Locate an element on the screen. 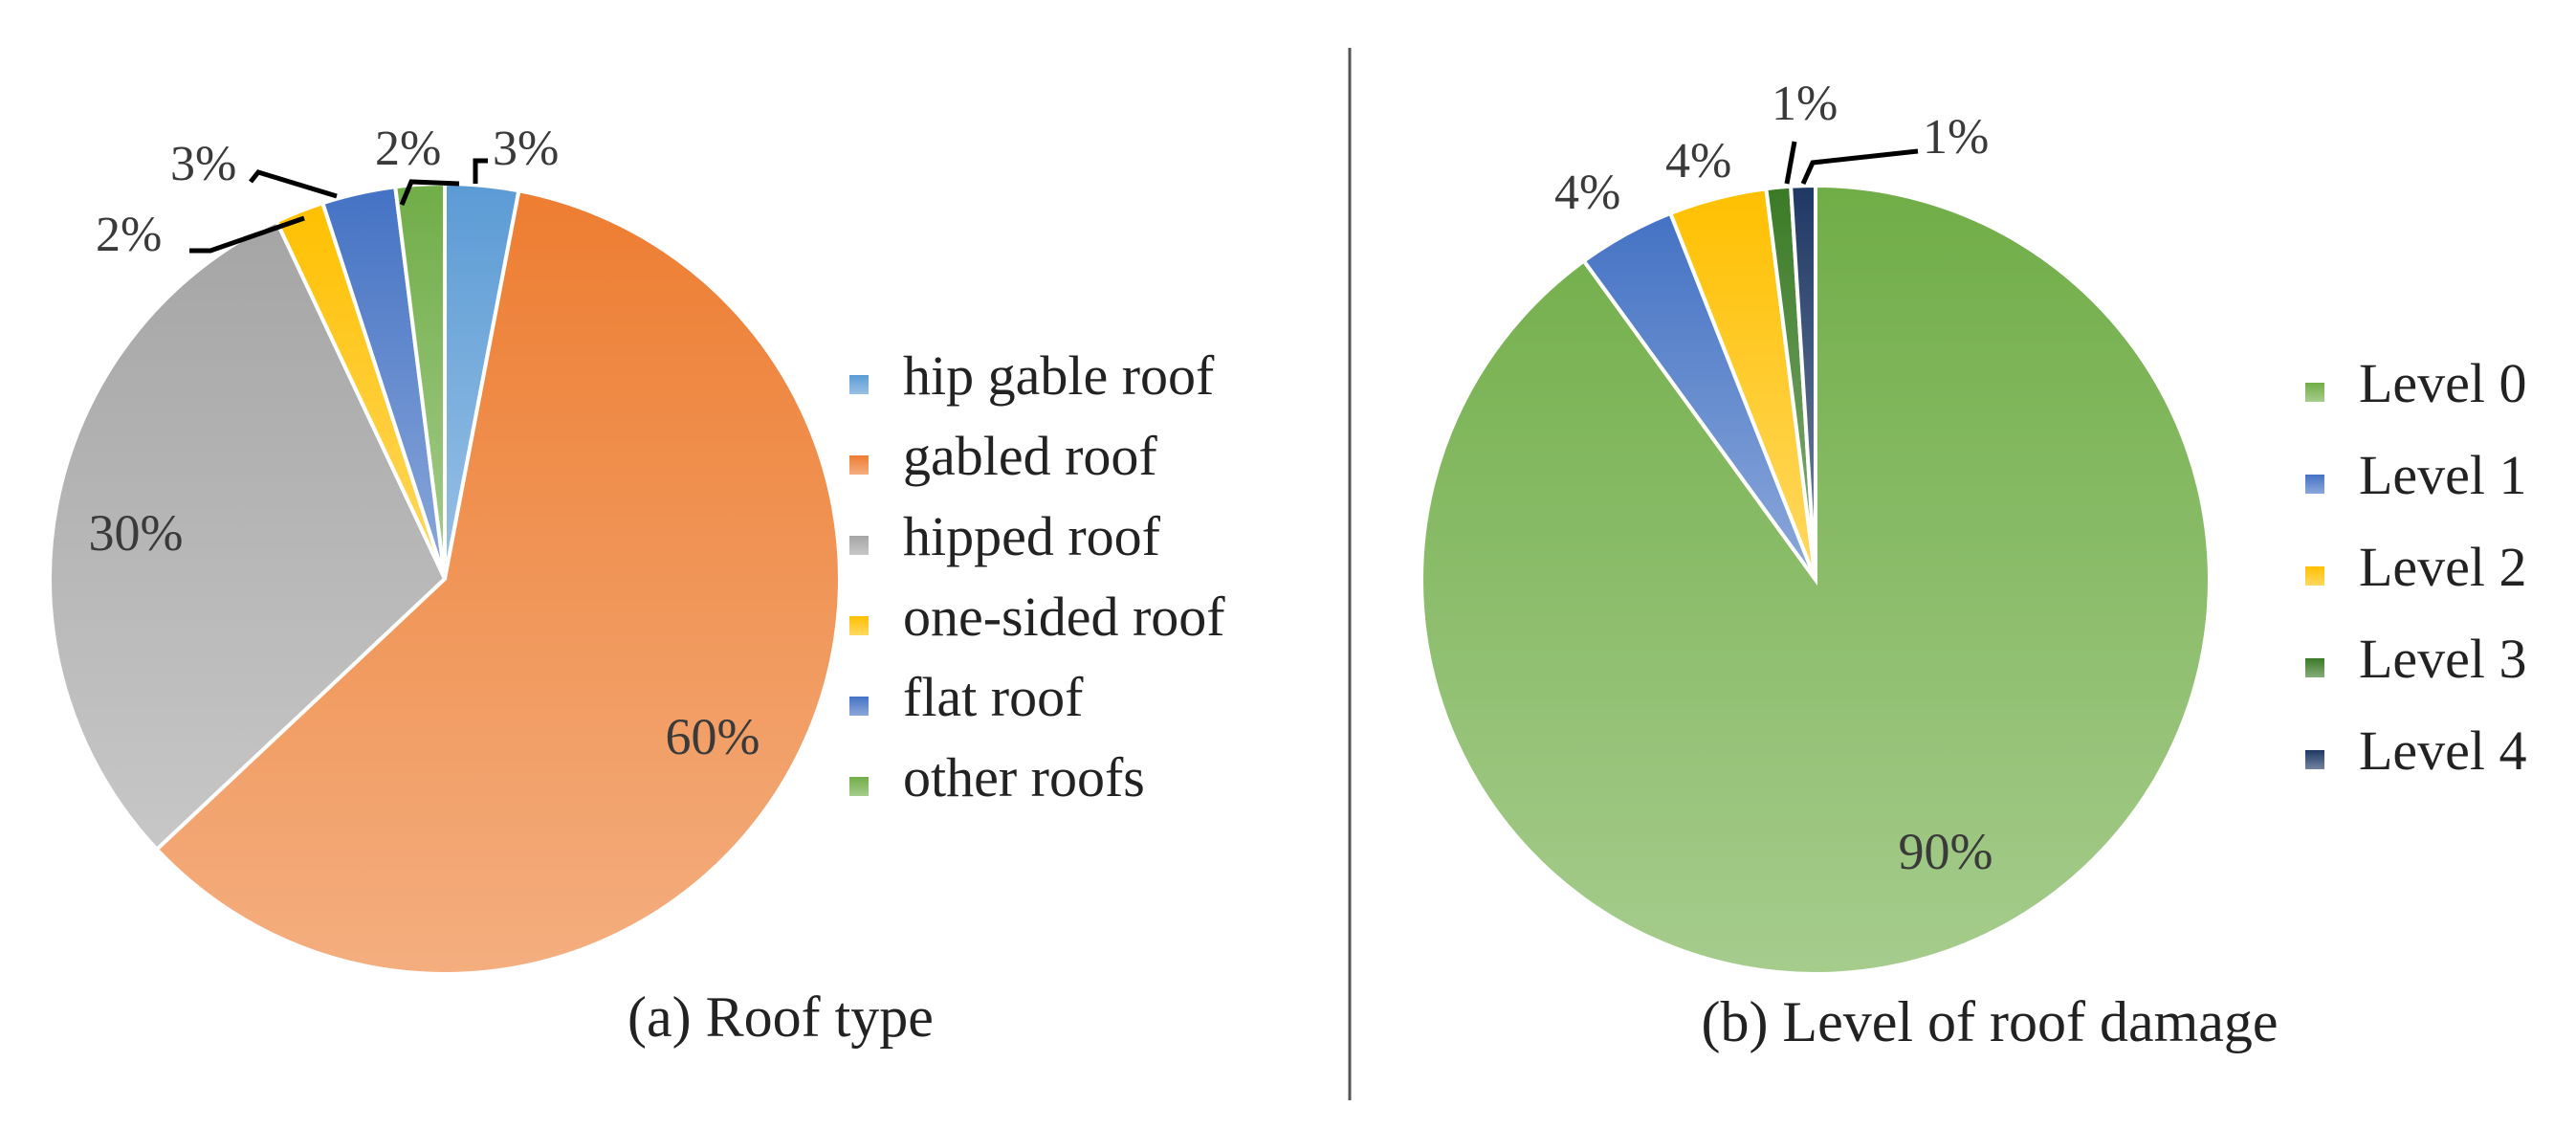 The width and height of the screenshot is (2576, 1129). leader-lines-roof-damage is located at coordinates (1851, 163).